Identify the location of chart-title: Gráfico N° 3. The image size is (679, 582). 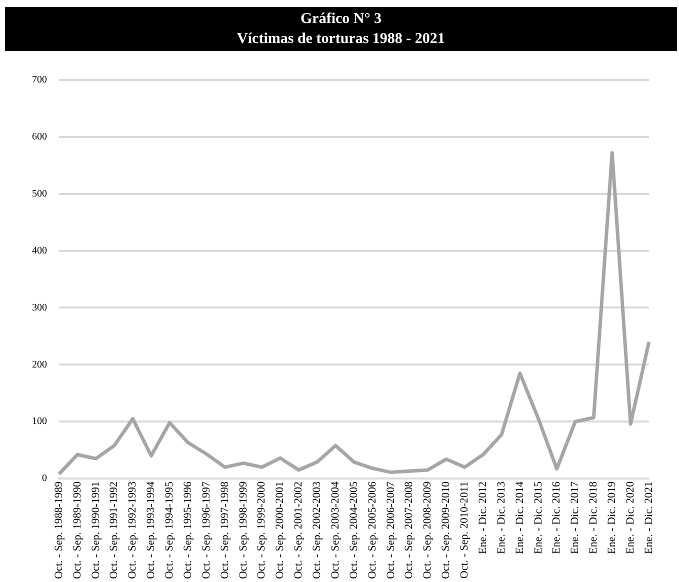
(341, 19).